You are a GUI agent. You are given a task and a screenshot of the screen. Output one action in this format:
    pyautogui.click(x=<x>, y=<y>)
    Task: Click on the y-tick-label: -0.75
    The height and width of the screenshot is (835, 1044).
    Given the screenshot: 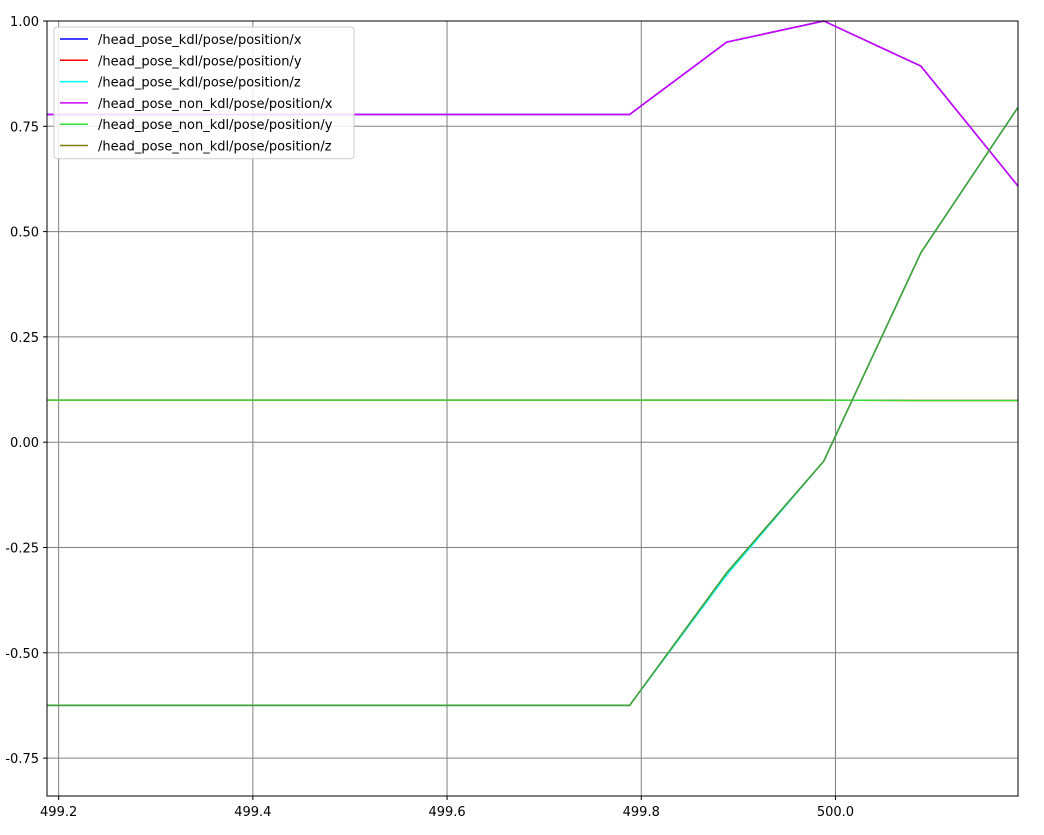 What is the action you would take?
    pyautogui.click(x=22, y=759)
    